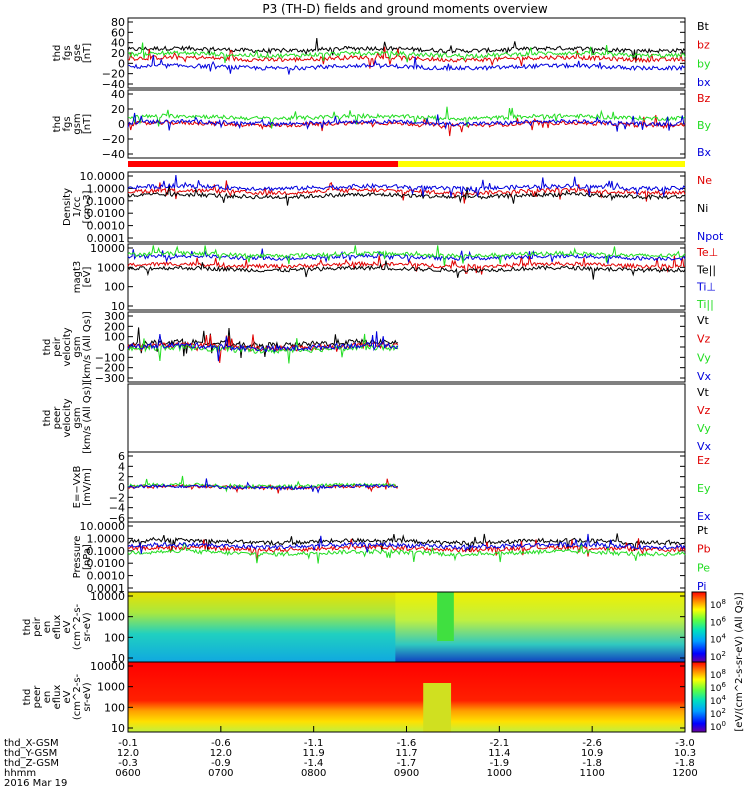 The image size is (750, 804). What do you see at coordinates (87, 347) in the screenshot?
I see `y-axis-label: [km/s (All Qs)]` at bounding box center [87, 347].